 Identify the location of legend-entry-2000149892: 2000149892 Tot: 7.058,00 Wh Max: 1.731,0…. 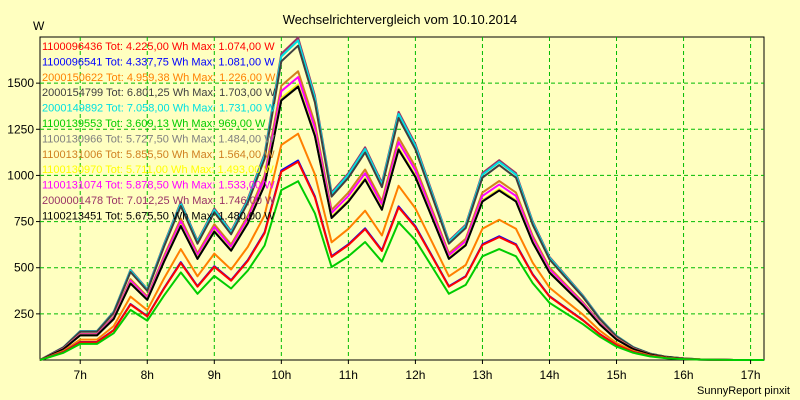
(159, 109).